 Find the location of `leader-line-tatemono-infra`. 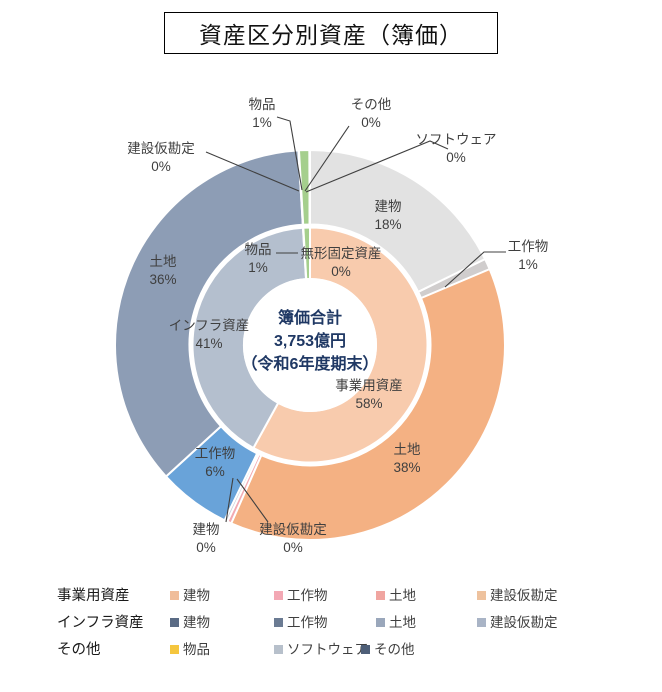

leader-line-tatemono-infra is located at coordinates (229, 500).